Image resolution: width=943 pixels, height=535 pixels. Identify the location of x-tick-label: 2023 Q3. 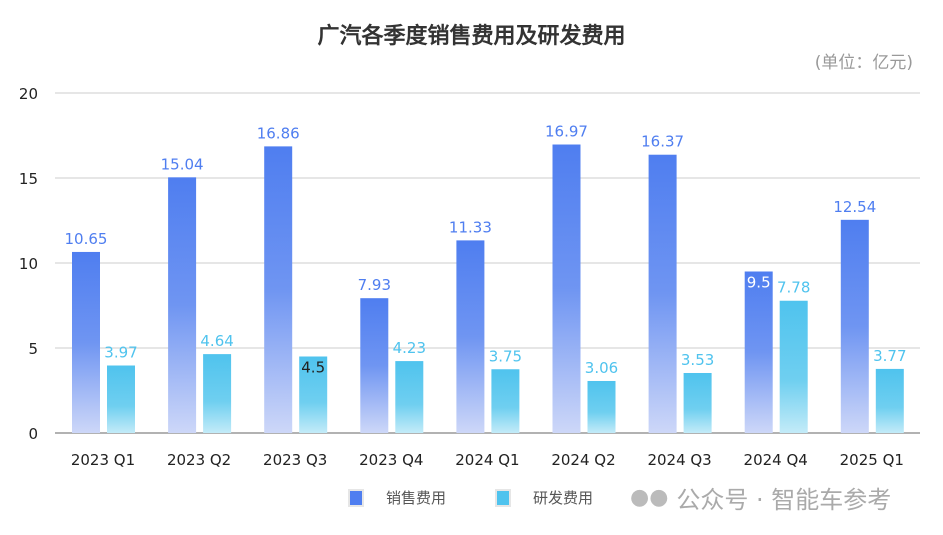
(295, 460).